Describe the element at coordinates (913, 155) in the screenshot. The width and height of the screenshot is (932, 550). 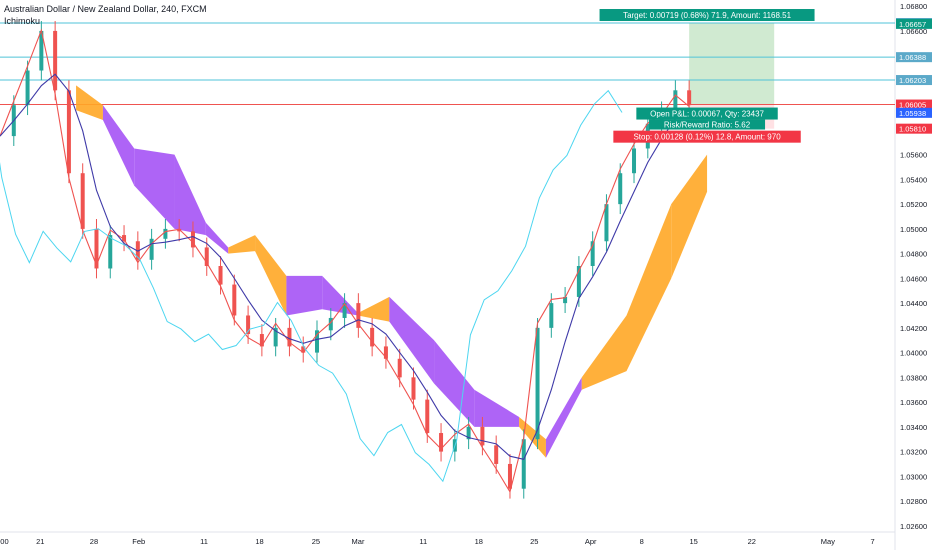
I see `y-tick-label: 1.05600` at that location.